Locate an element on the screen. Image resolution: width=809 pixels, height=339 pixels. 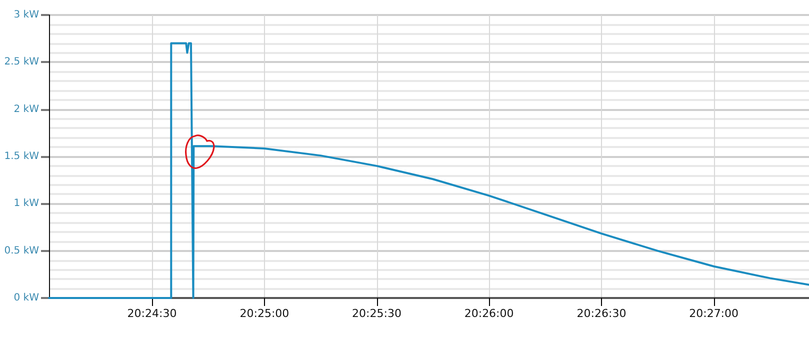
y-tick-label: 2.5 kW is located at coordinates (22, 62).